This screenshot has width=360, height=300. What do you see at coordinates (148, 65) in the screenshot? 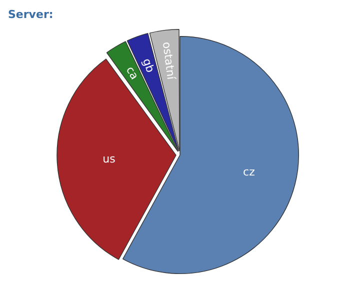
I see `slice-label: gb` at bounding box center [148, 65].